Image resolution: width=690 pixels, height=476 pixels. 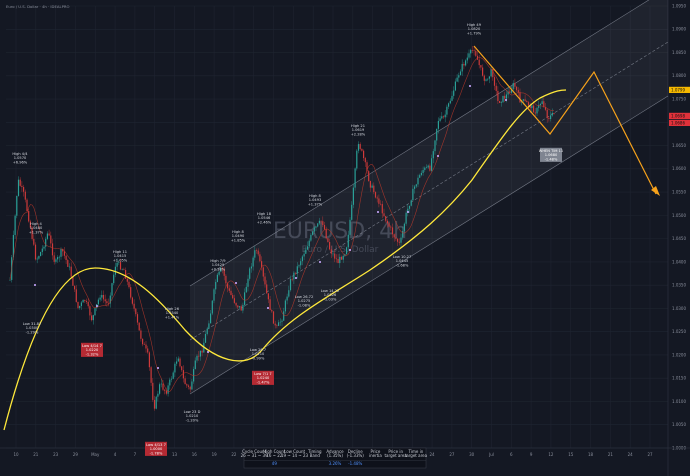 What do you see at coordinates (551, 155) in the screenshot?
I see `annotation-text: 1.0680` at bounding box center [551, 155].